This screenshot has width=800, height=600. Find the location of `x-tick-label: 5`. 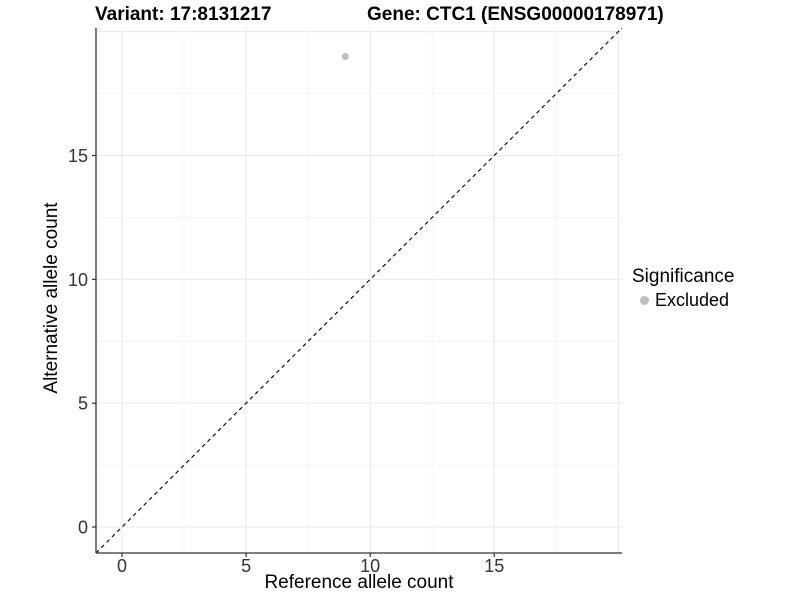

x-tick-label: 5 is located at coordinates (246, 566).